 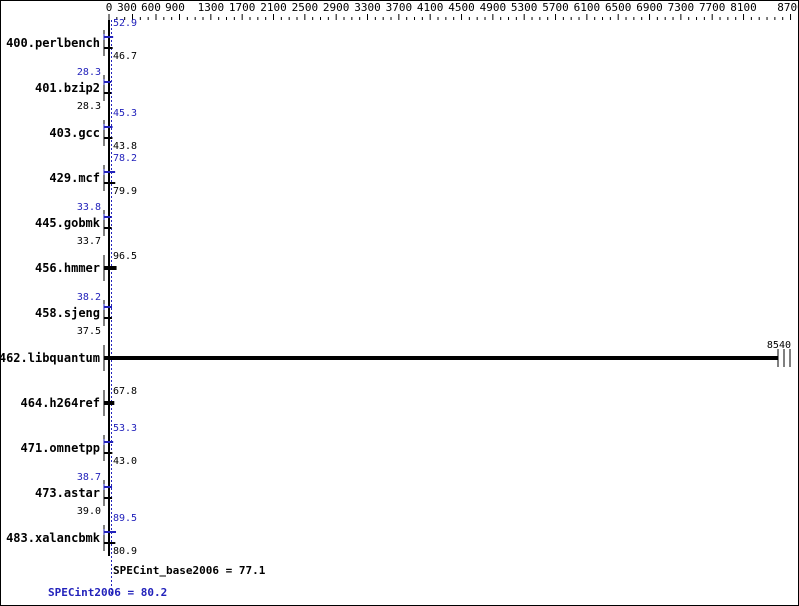 I want to click on x-tick-label: 7300, so click(x=681, y=7).